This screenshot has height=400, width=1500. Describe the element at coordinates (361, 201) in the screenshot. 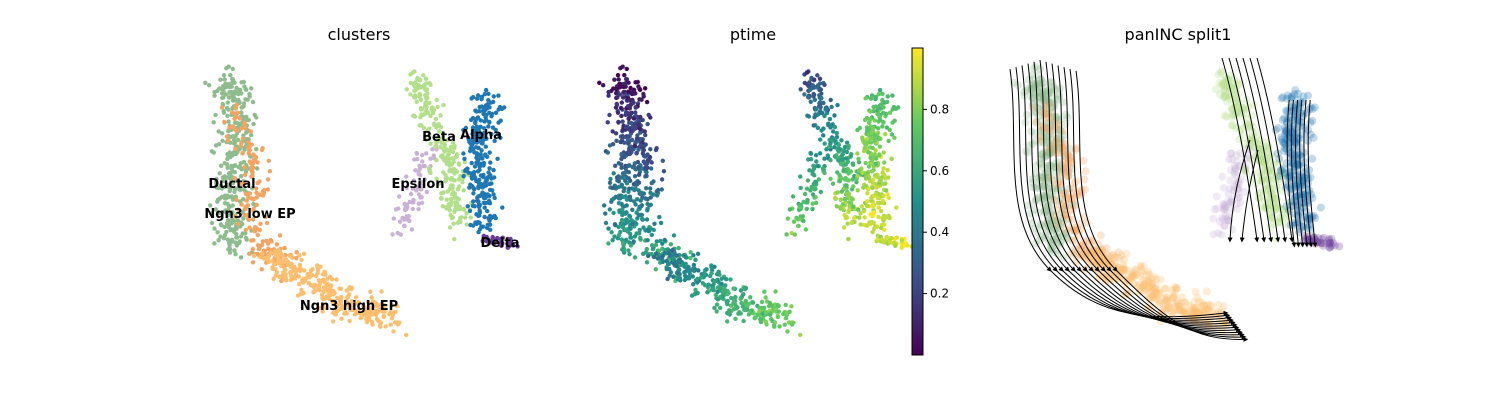

I see `clusters-points` at that location.